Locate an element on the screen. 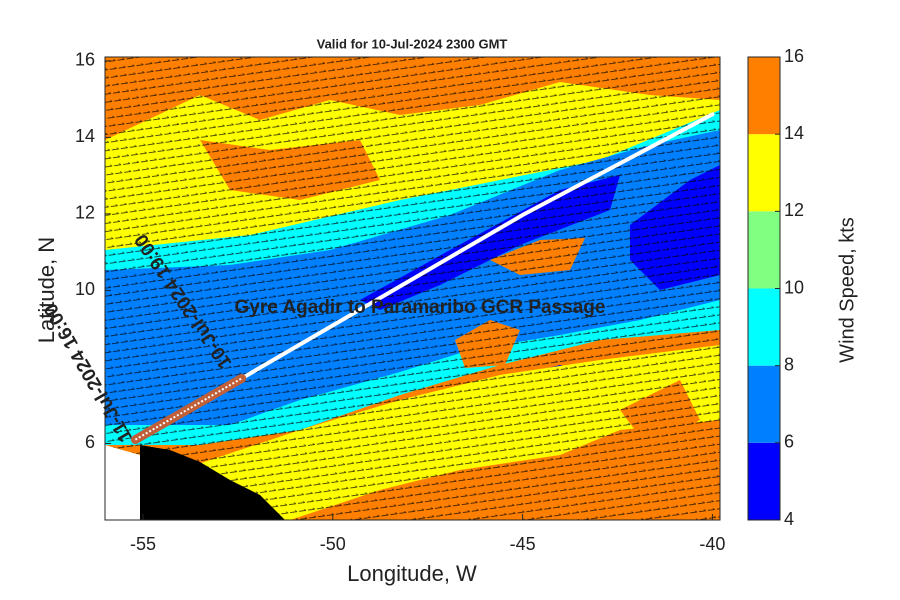  colorbar-label: Wind Speed, kts is located at coordinates (847, 290).